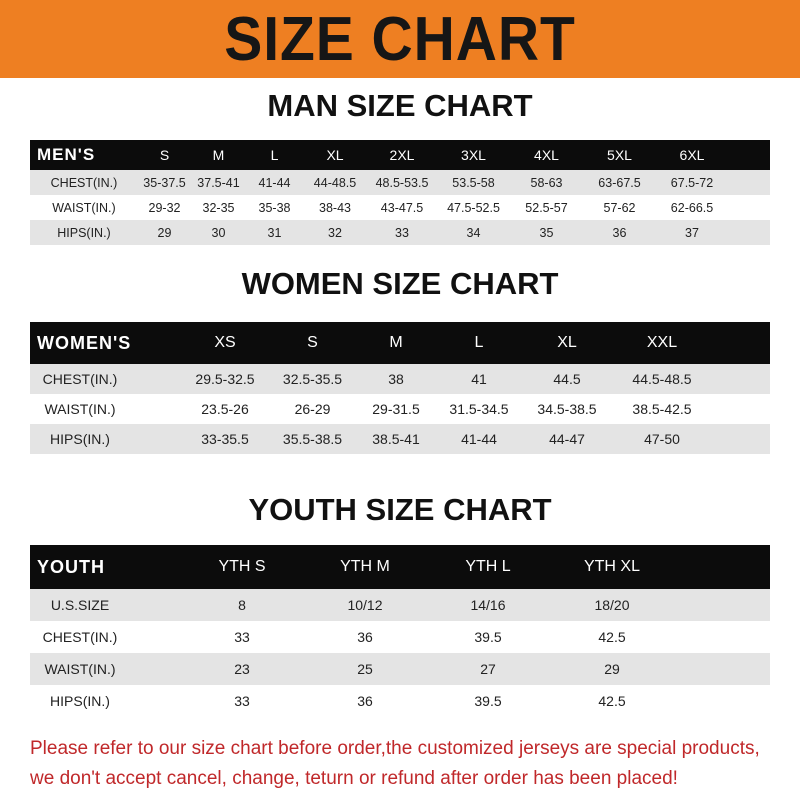  What do you see at coordinates (546, 232) in the screenshot?
I see `table-cell: 35` at bounding box center [546, 232].